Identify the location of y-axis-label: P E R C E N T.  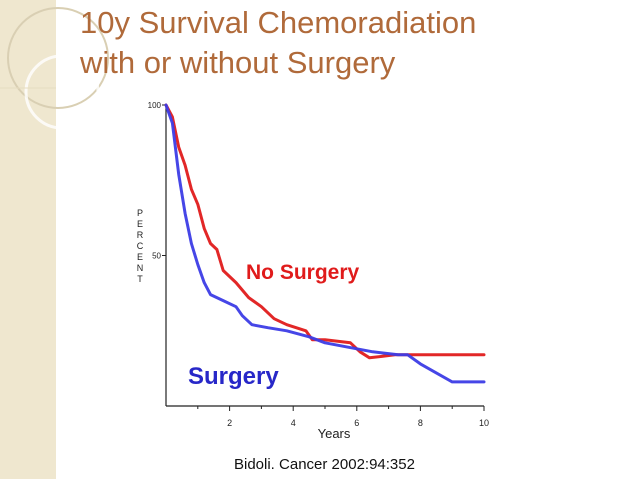
(140, 246).